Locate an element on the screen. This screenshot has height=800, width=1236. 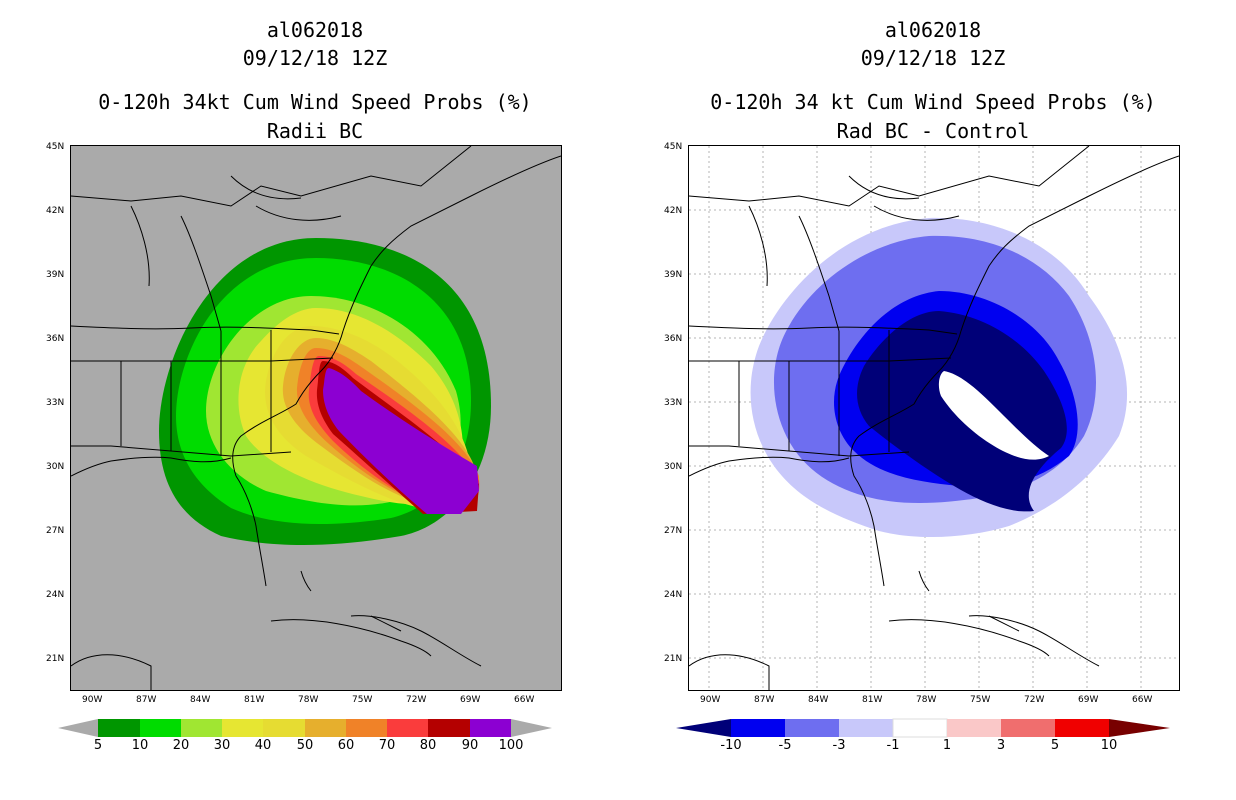
colorbar-label: 40 is located at coordinates (263, 745).